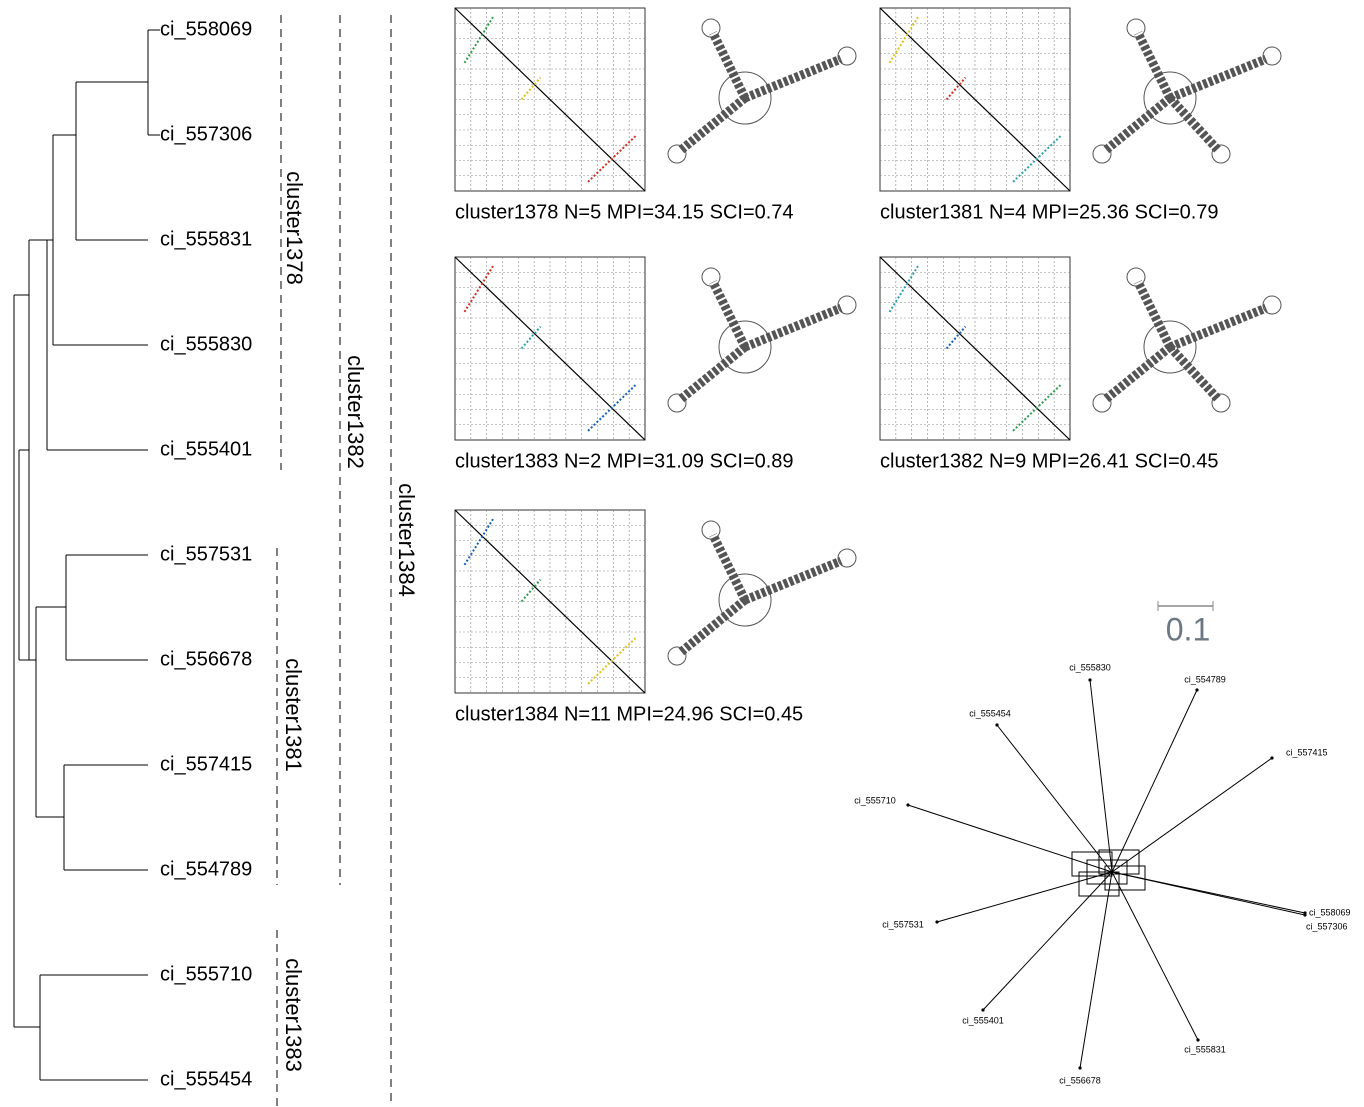  What do you see at coordinates (206, 449) in the screenshot?
I see `leaf-label: ci_555401` at bounding box center [206, 449].